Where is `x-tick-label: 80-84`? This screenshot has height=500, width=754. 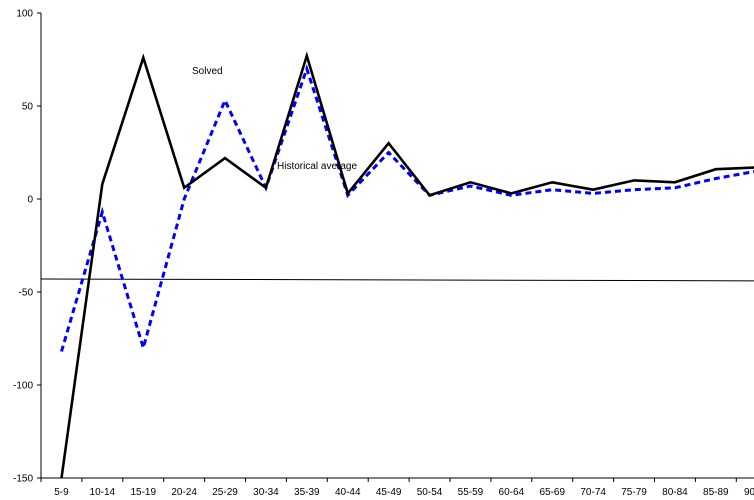
x-tick-label: 80-84 is located at coordinates (675, 492).